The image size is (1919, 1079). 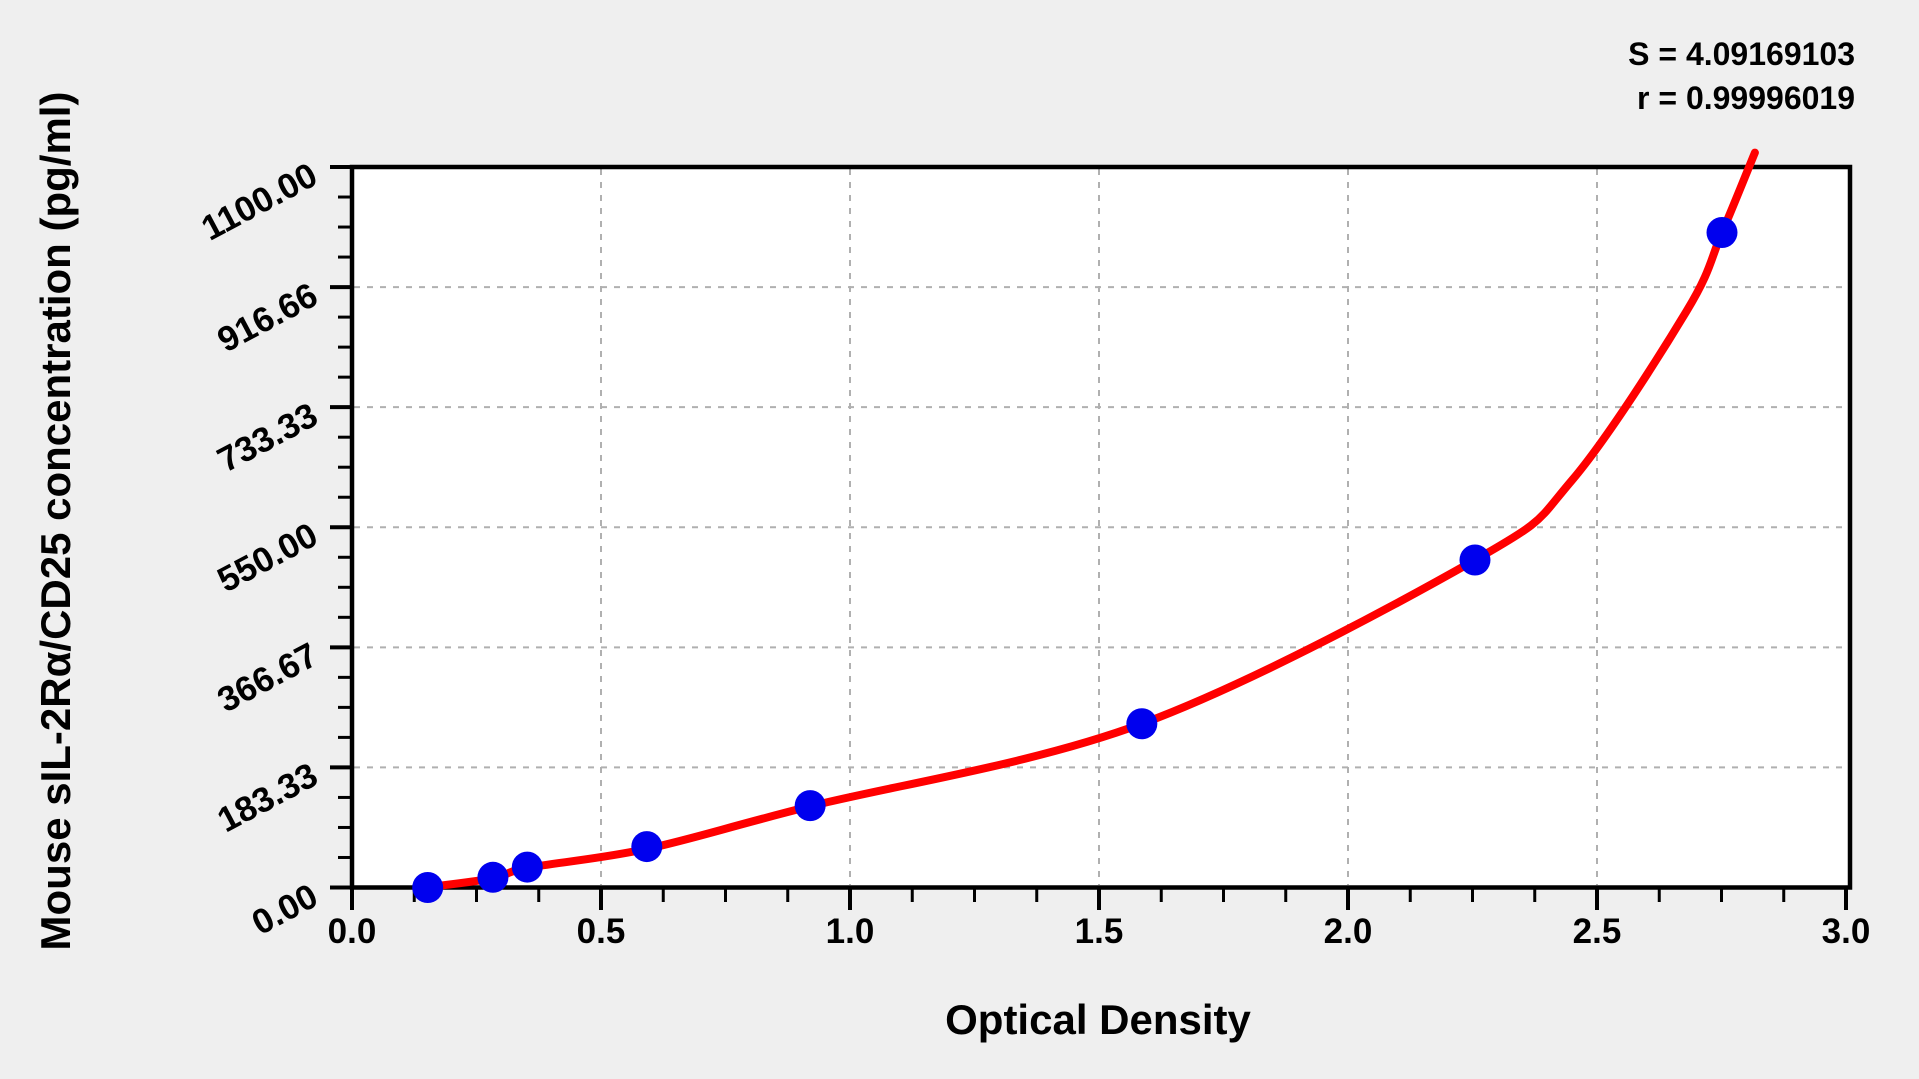 I want to click on annotation-correlation: r = 0.99996019, so click(x=1746, y=98).